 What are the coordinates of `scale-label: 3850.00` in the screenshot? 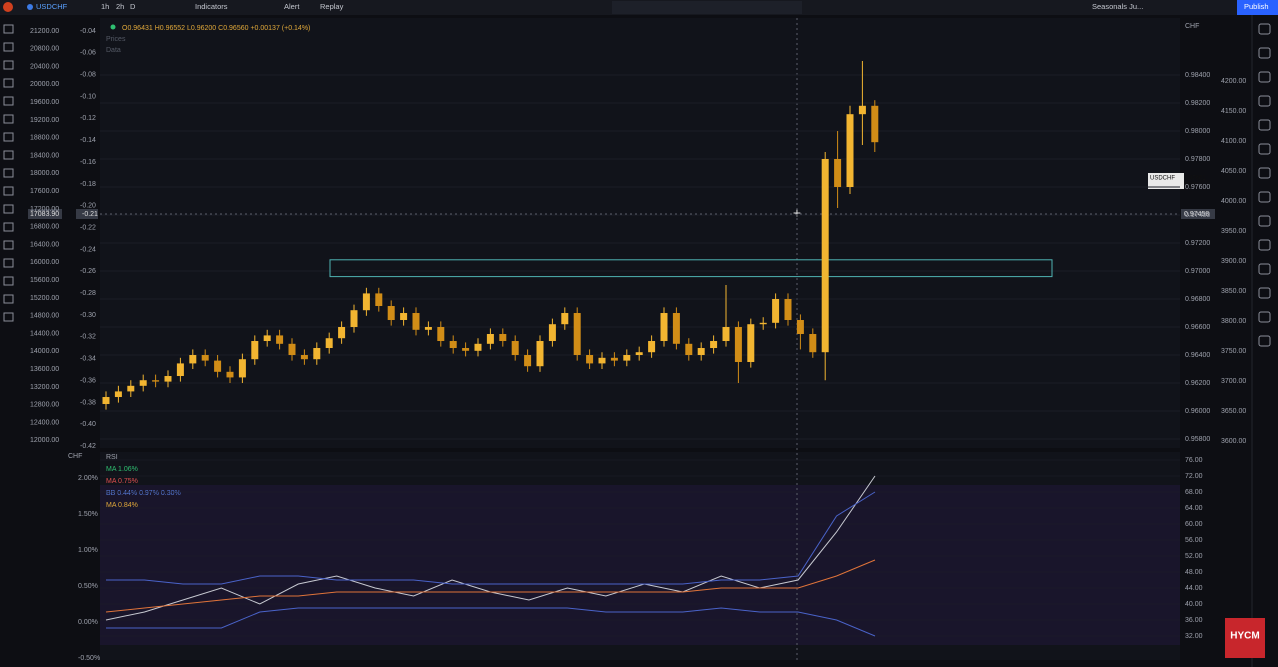 It's located at (1233, 291).